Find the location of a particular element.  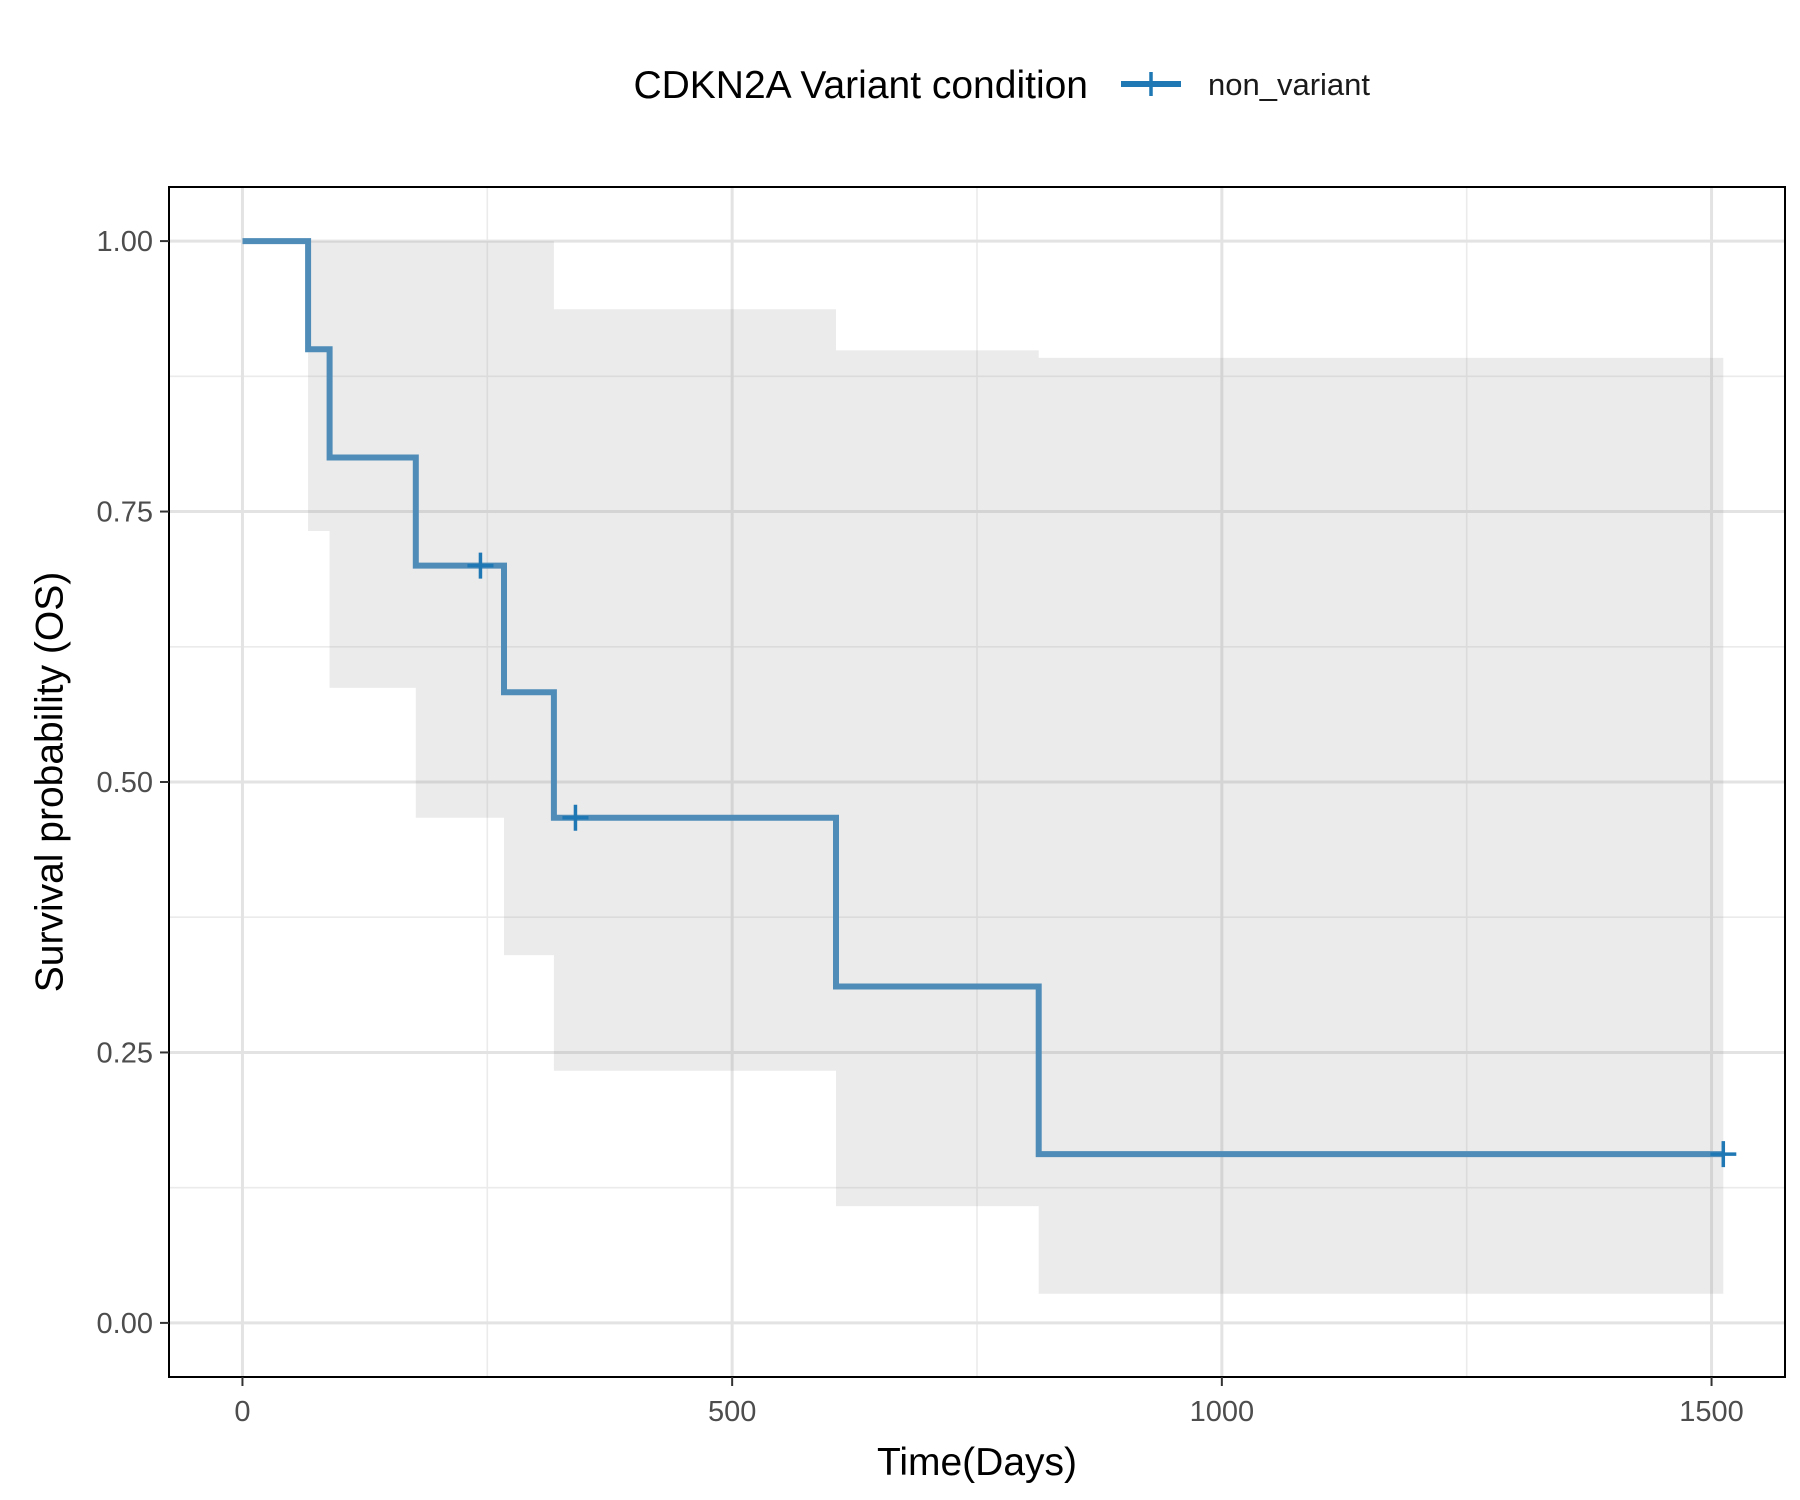

x-axis-title: Time(Days) is located at coordinates (977, 1462).